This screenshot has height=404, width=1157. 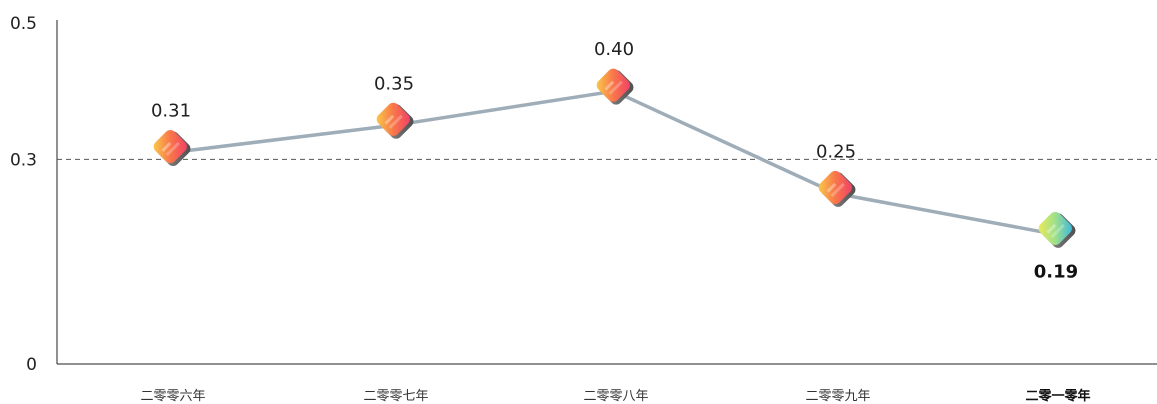 What do you see at coordinates (837, 396) in the screenshot?
I see `x-tick-label: 二零零九年` at bounding box center [837, 396].